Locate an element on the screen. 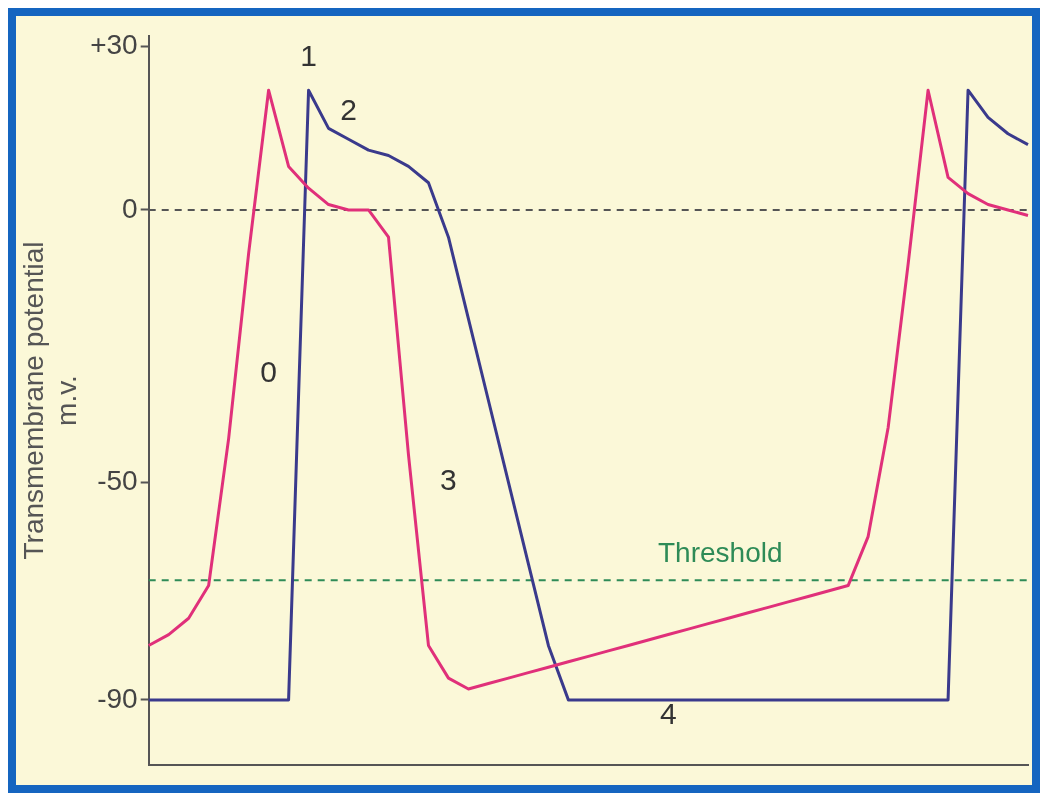 The image size is (1048, 801). y-tick-label: 0 is located at coordinates (130, 208).